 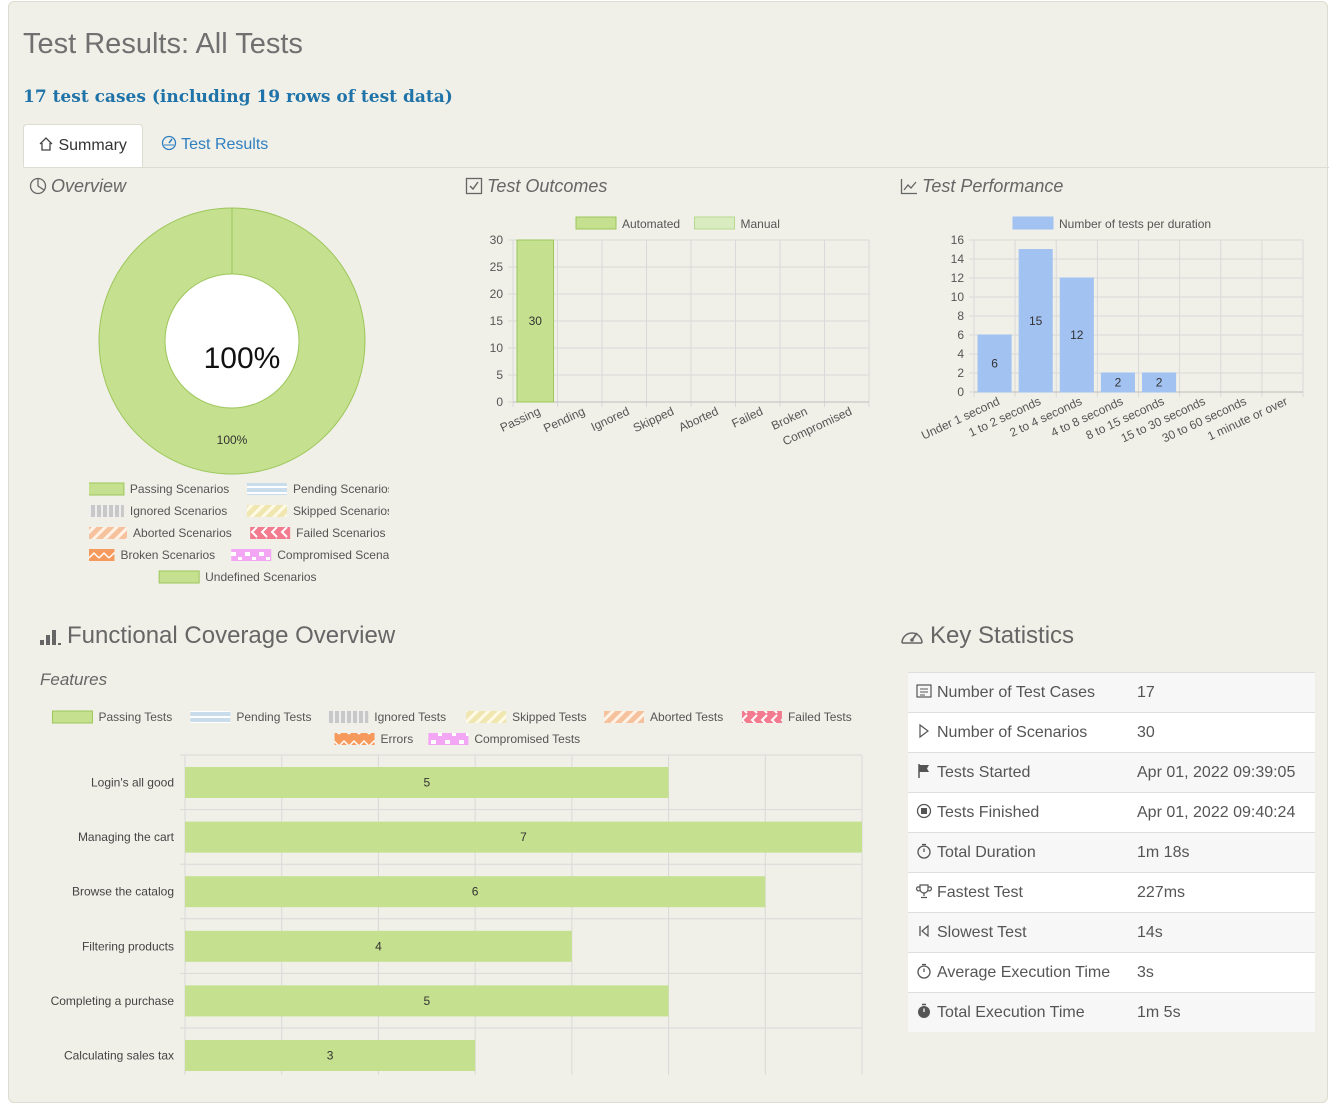 I want to click on y-tick-label: 6, so click(x=960, y=335).